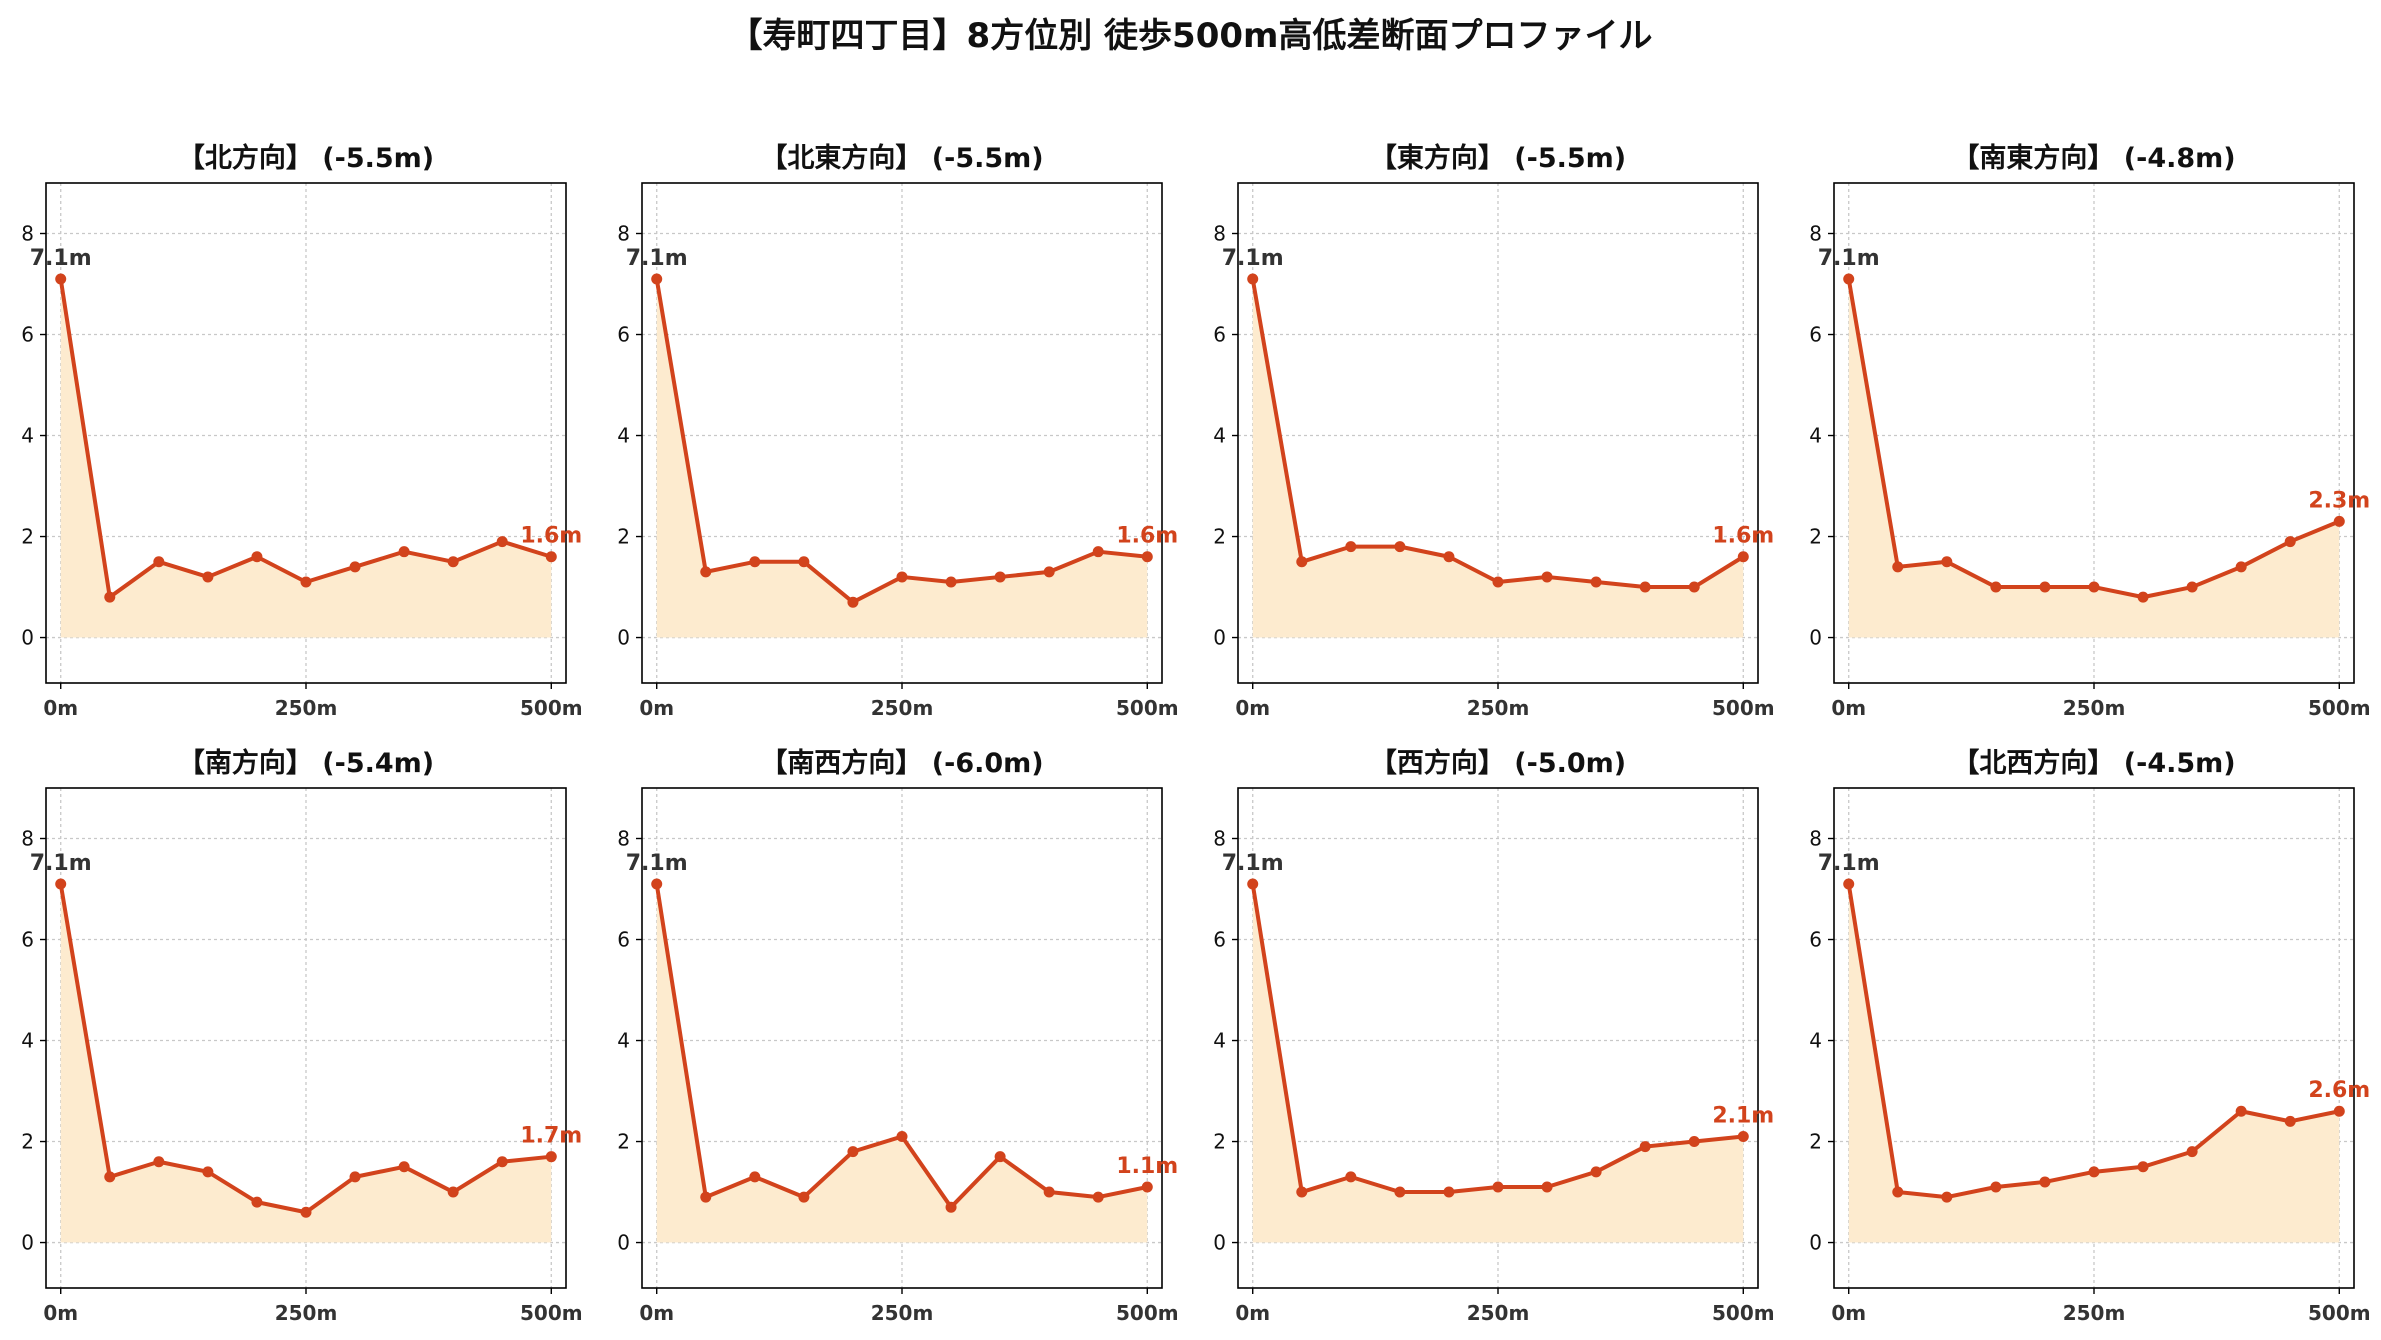 This screenshot has height=1340, width=2381. Describe the element at coordinates (901, 763) in the screenshot. I see `panel-title: 【南西方向】 (-6.0m)` at that location.